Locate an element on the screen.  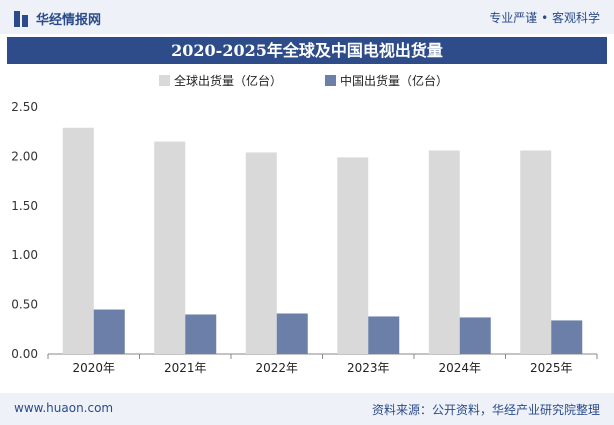
website-link: www.huaon.com is located at coordinates (64, 408).